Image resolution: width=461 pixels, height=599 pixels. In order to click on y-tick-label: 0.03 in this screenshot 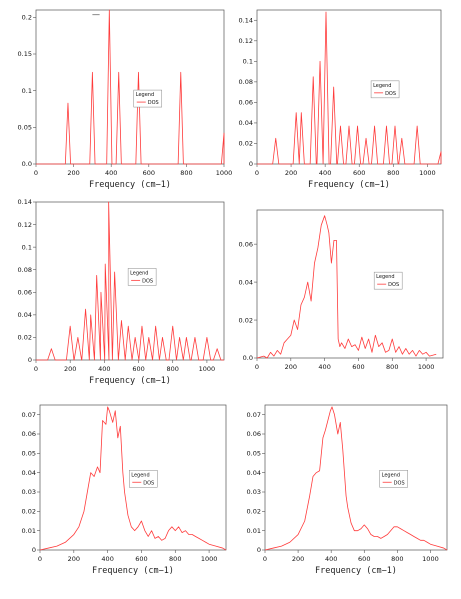, I will do `click(254, 492)`.